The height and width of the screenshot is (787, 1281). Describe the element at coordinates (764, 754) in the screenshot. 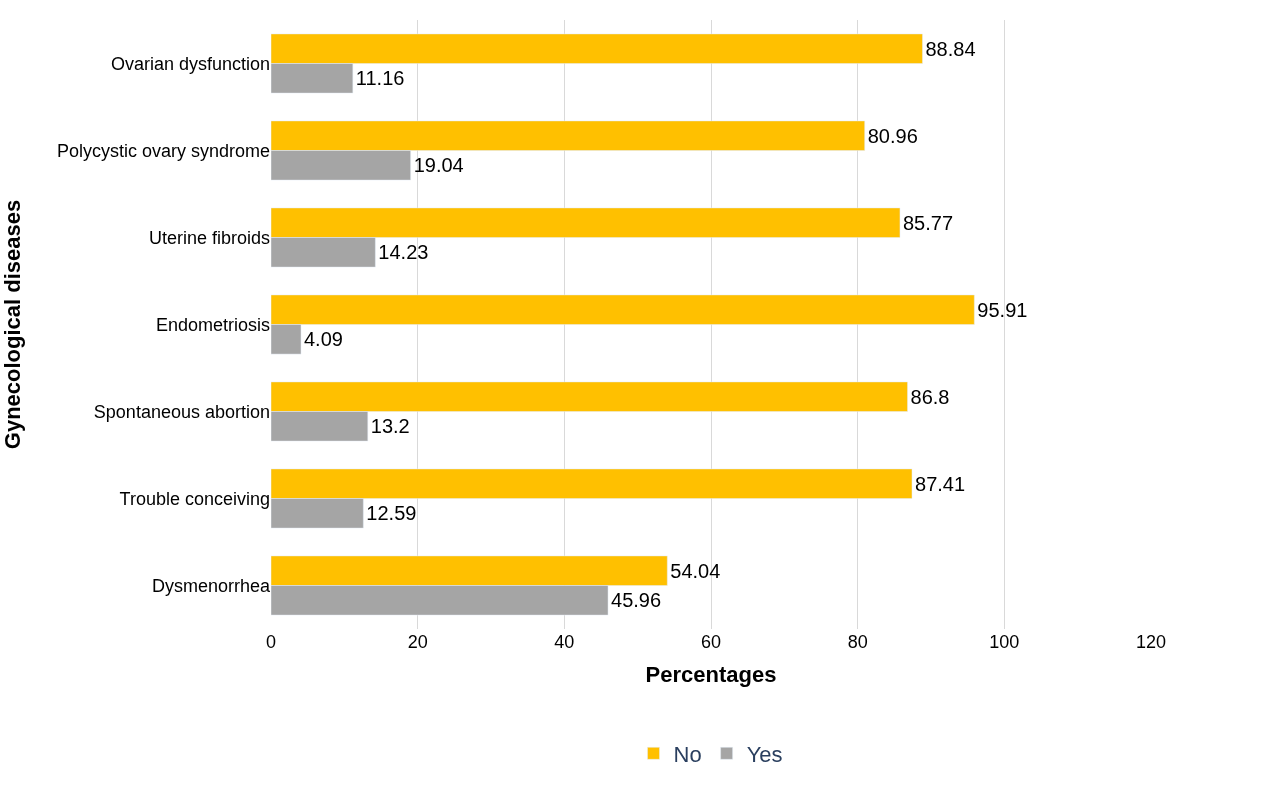

I see `legend-label: Yes` at that location.